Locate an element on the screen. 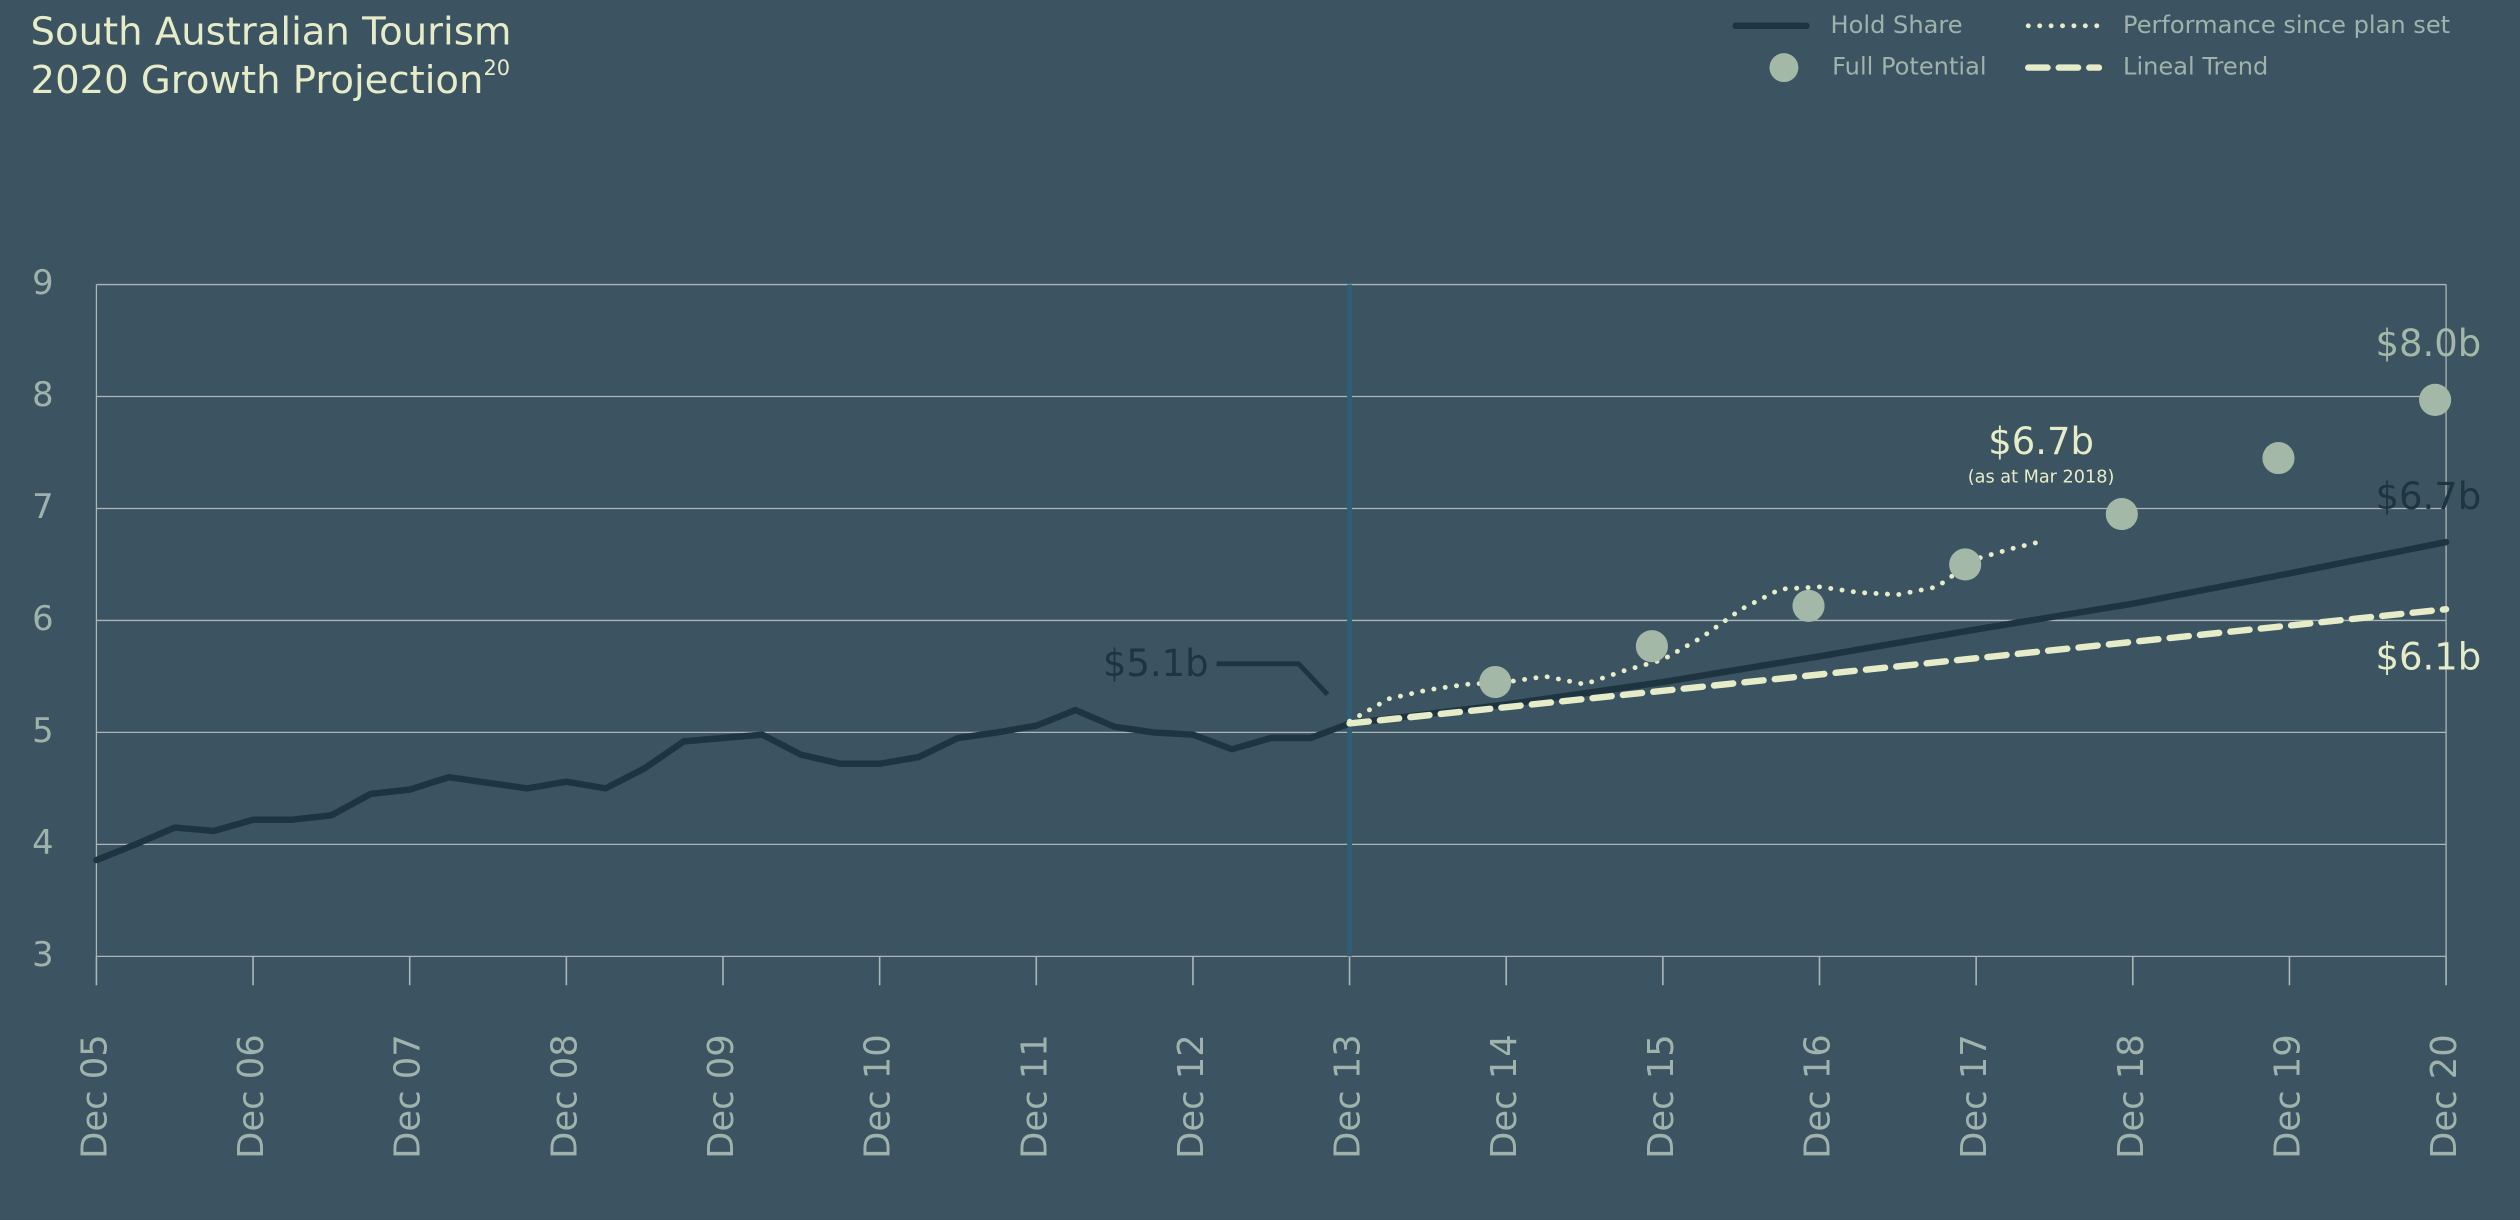  x-tick-label: Dec 13 is located at coordinates (1348, 1096).